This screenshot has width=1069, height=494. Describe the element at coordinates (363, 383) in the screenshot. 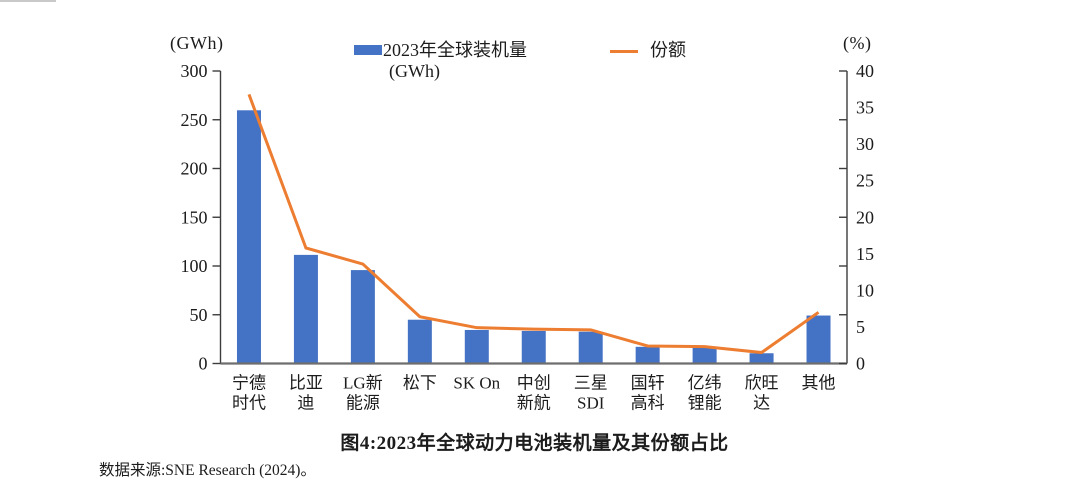

I see `category-label-2: LG新` at that location.